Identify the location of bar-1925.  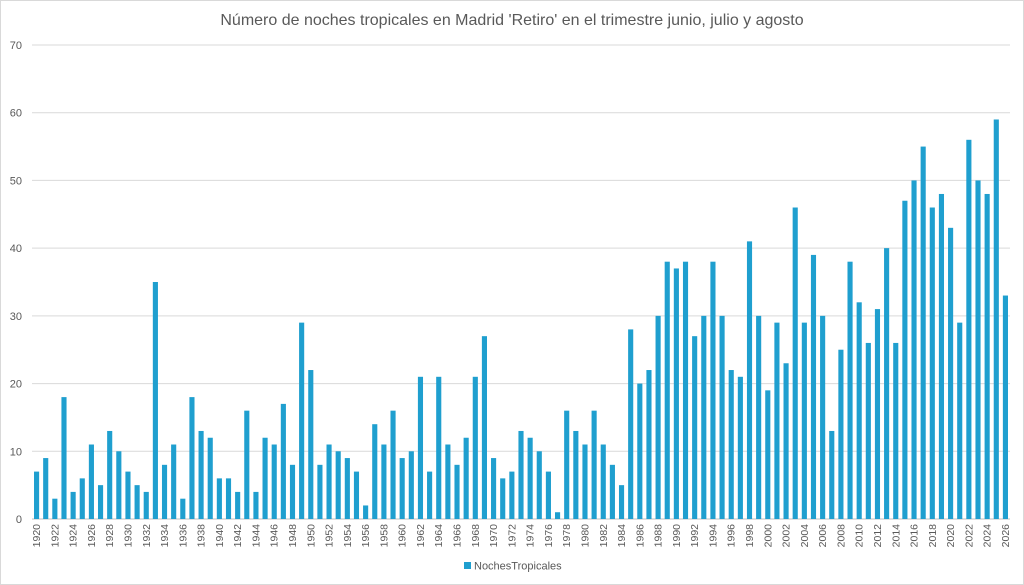
(82, 498).